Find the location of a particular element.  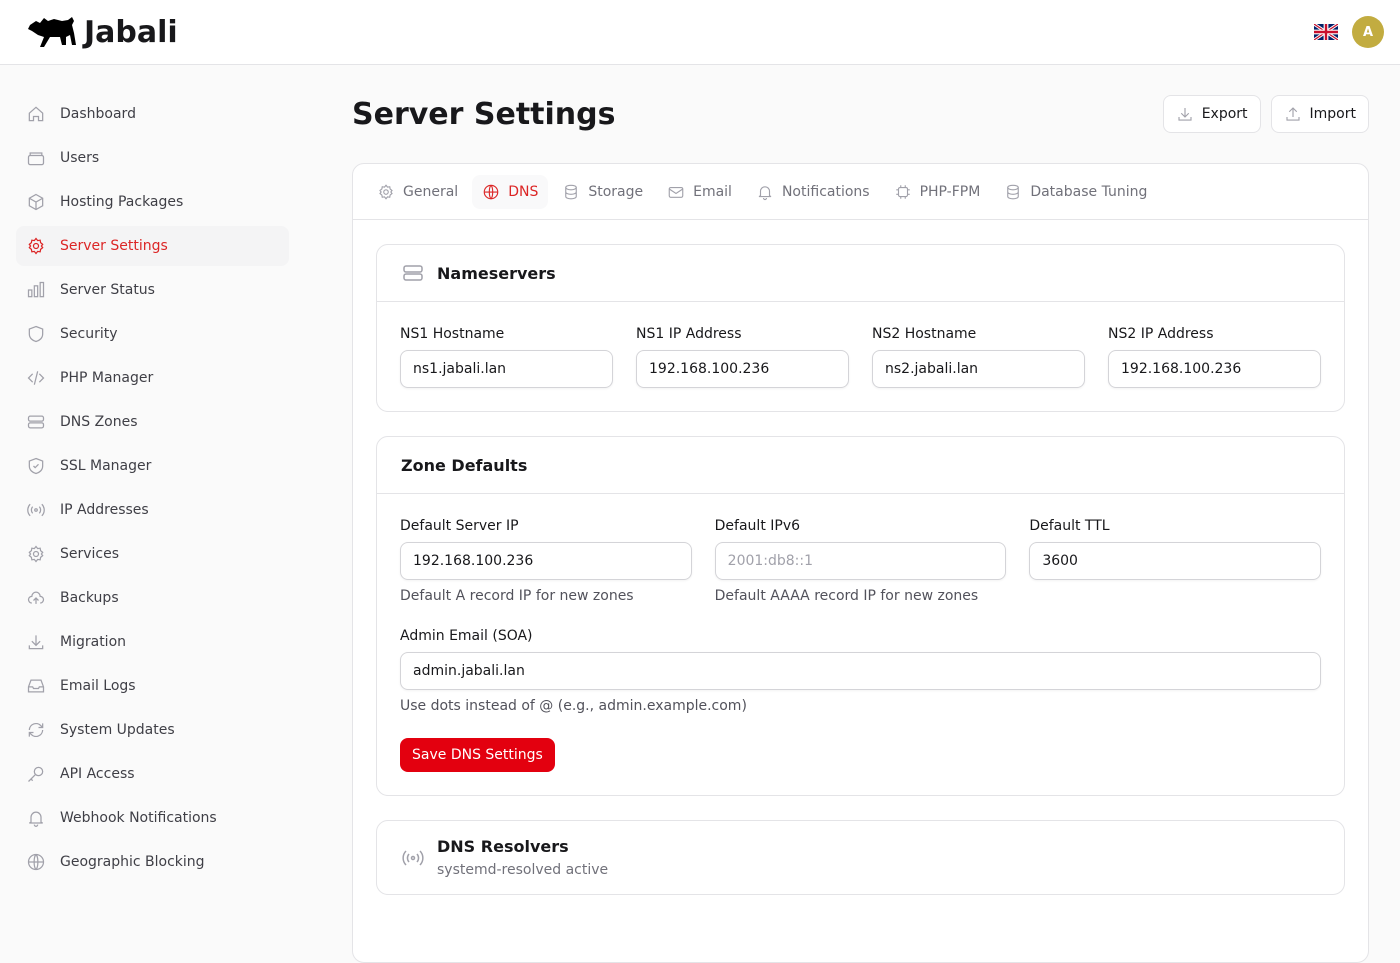

tab-label: PHP-FPM is located at coordinates (950, 191).